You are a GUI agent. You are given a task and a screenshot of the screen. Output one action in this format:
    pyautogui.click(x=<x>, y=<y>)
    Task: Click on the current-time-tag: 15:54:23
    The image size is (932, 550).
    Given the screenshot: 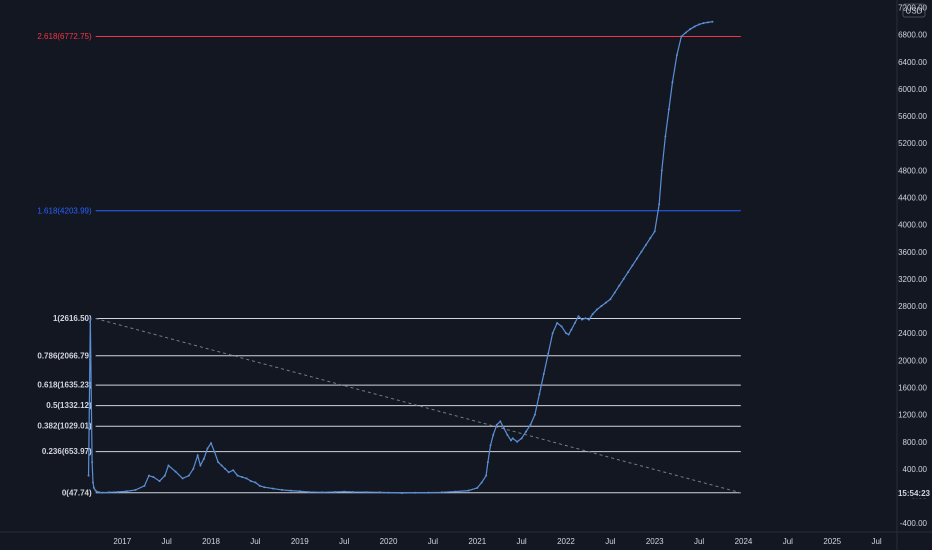 What is the action you would take?
    pyautogui.click(x=910, y=492)
    